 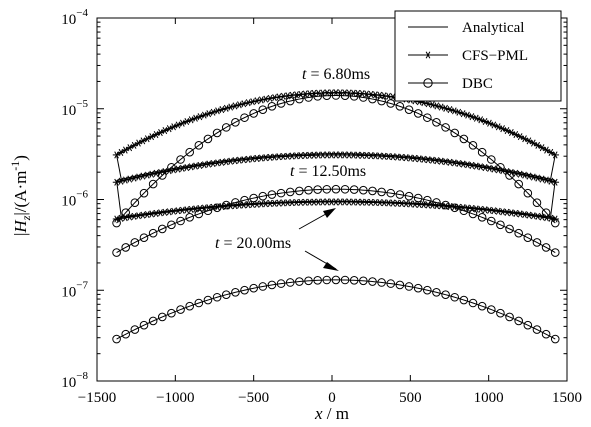 What do you see at coordinates (336, 167) in the screenshot?
I see `series-analytical-12-50ms` at bounding box center [336, 167].